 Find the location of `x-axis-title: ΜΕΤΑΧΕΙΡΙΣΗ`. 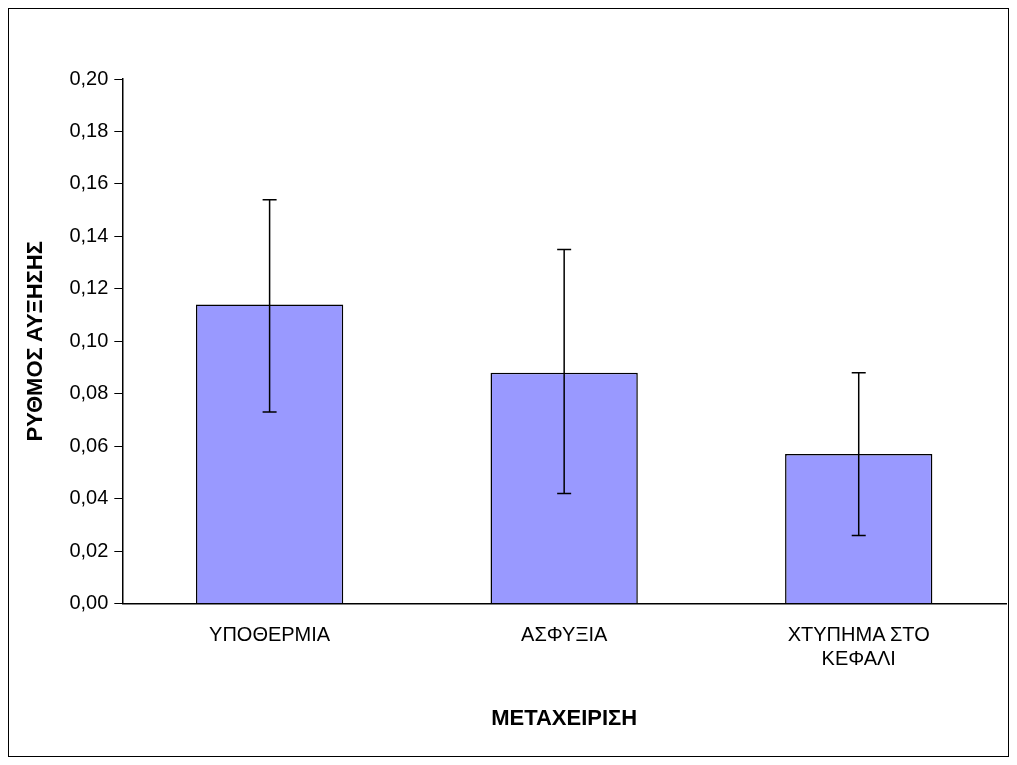

x-axis-title: ΜΕΤΑΧΕΙΡΙΣΗ is located at coordinates (564, 717).